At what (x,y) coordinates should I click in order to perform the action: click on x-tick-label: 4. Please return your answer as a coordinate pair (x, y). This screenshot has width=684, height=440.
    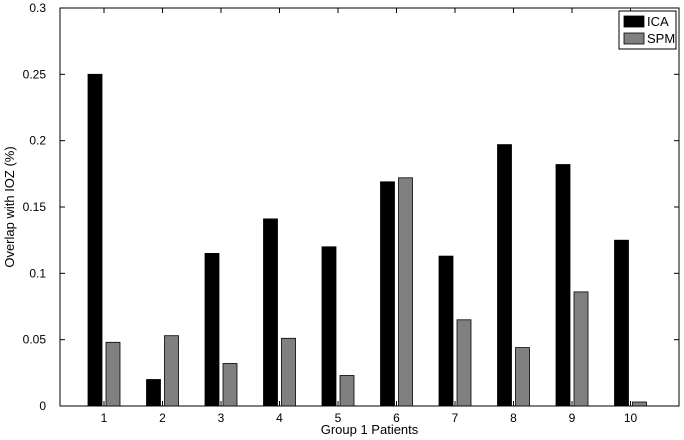
    Looking at the image, I should click on (279, 418).